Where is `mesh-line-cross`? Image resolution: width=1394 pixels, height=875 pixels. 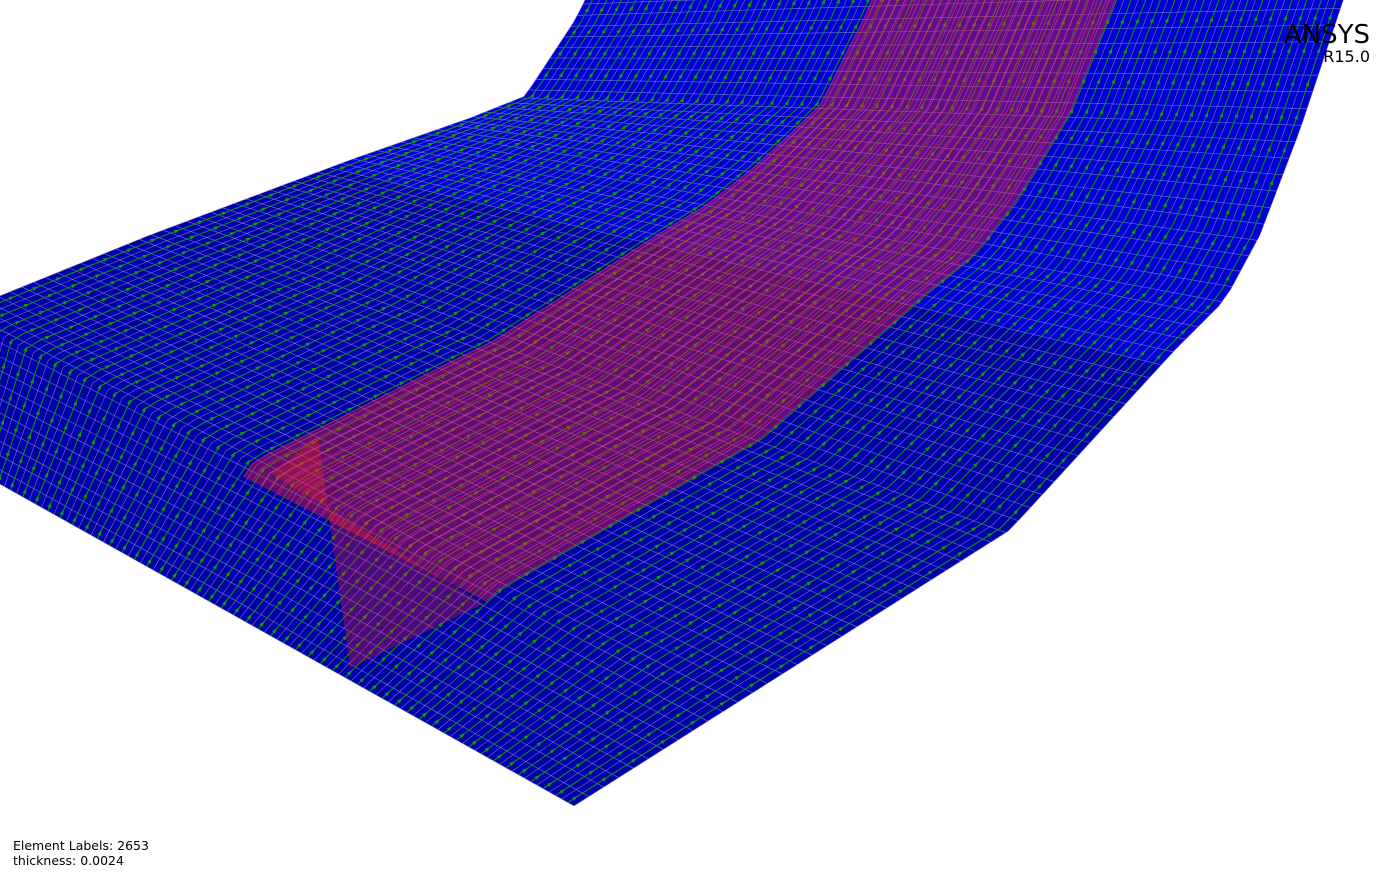 mesh-line-cross is located at coordinates (745, 266).